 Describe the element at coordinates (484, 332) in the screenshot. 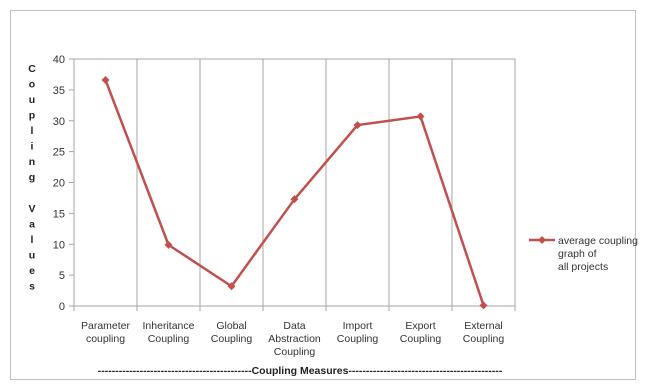

I see `x-category-label: External Coupling` at that location.